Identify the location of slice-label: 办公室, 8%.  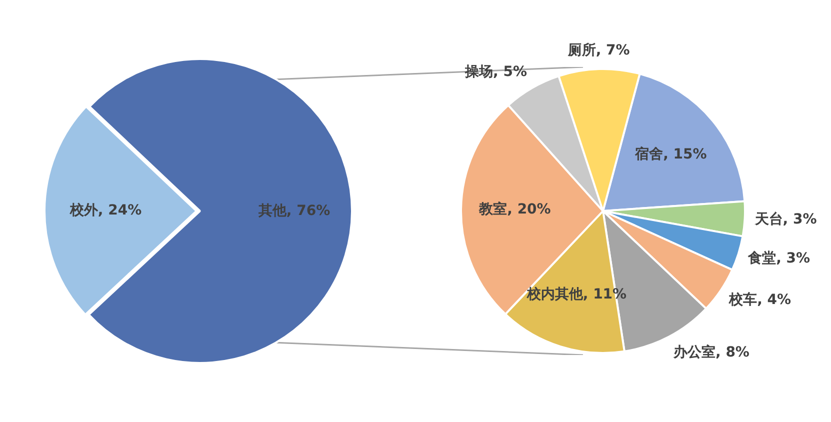
(711, 351).